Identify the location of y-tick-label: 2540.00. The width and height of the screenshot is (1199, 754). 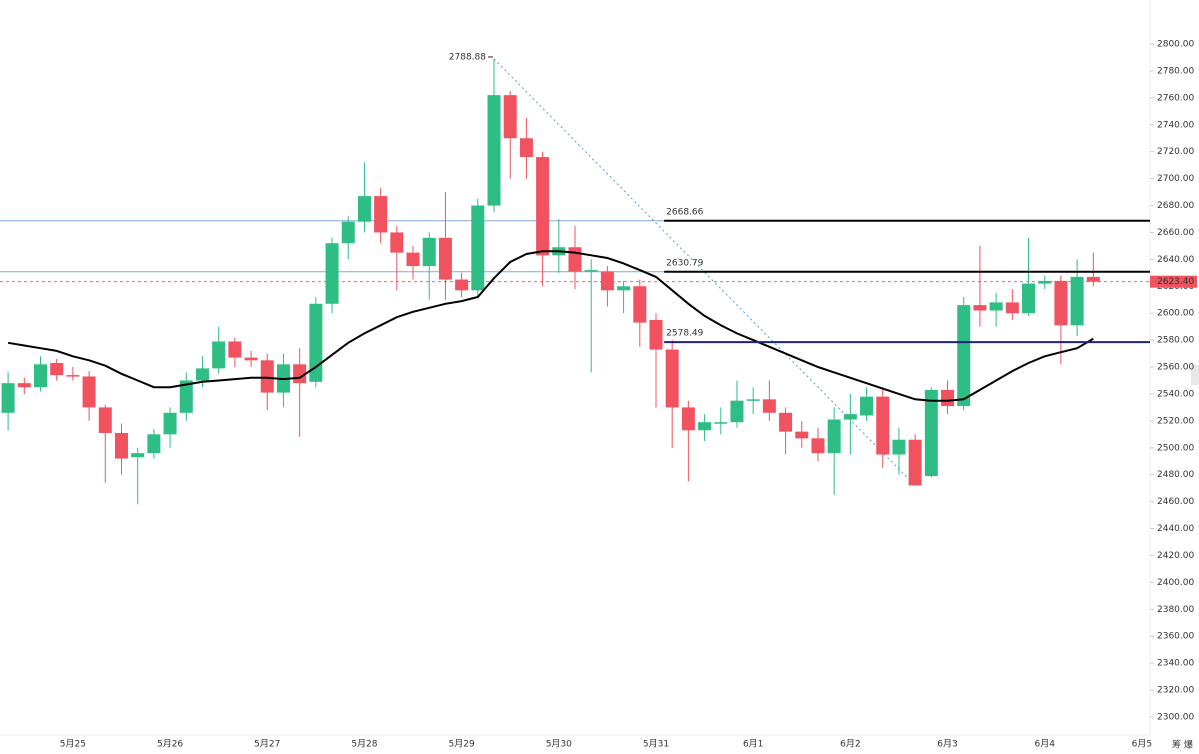
(1175, 394).